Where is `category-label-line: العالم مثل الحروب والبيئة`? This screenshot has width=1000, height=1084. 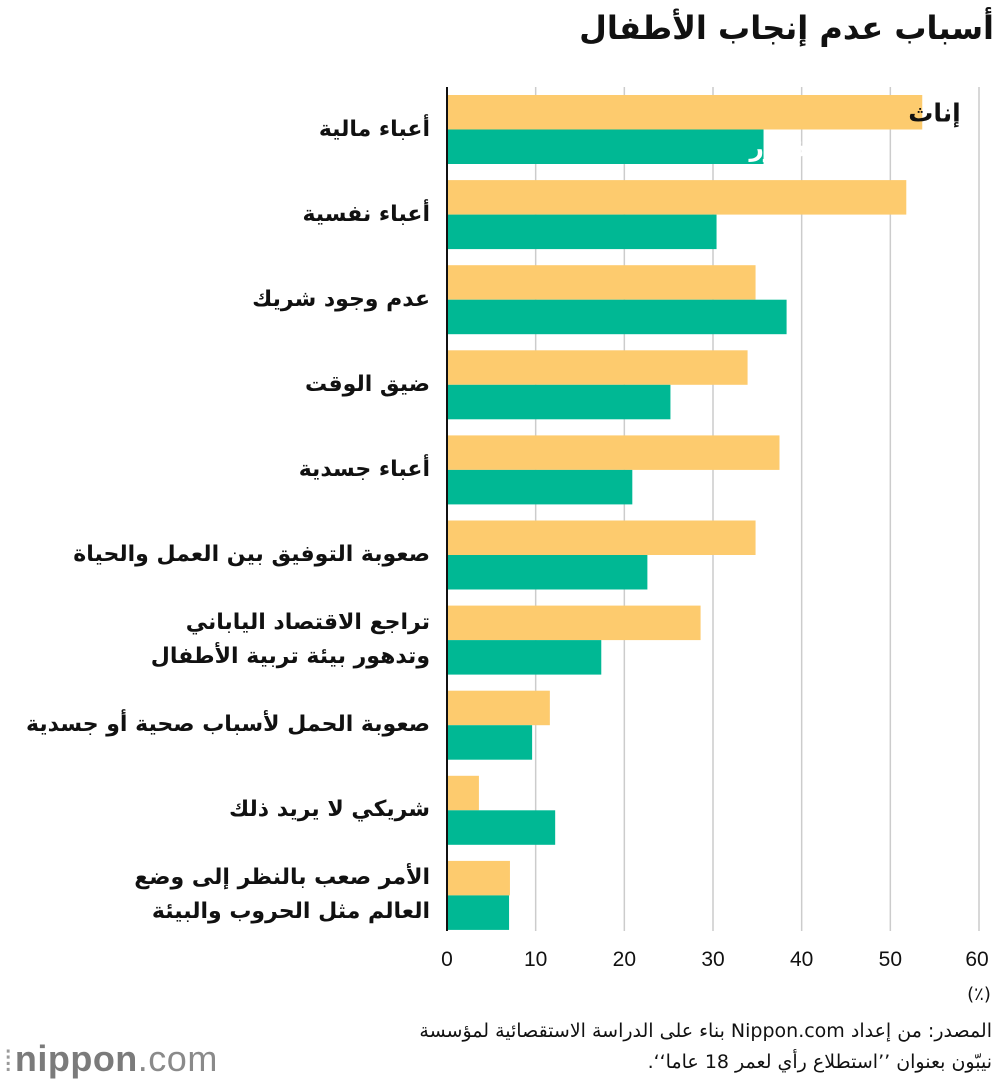 category-label-line: العالم مثل الحروب والبيئة is located at coordinates (290, 912).